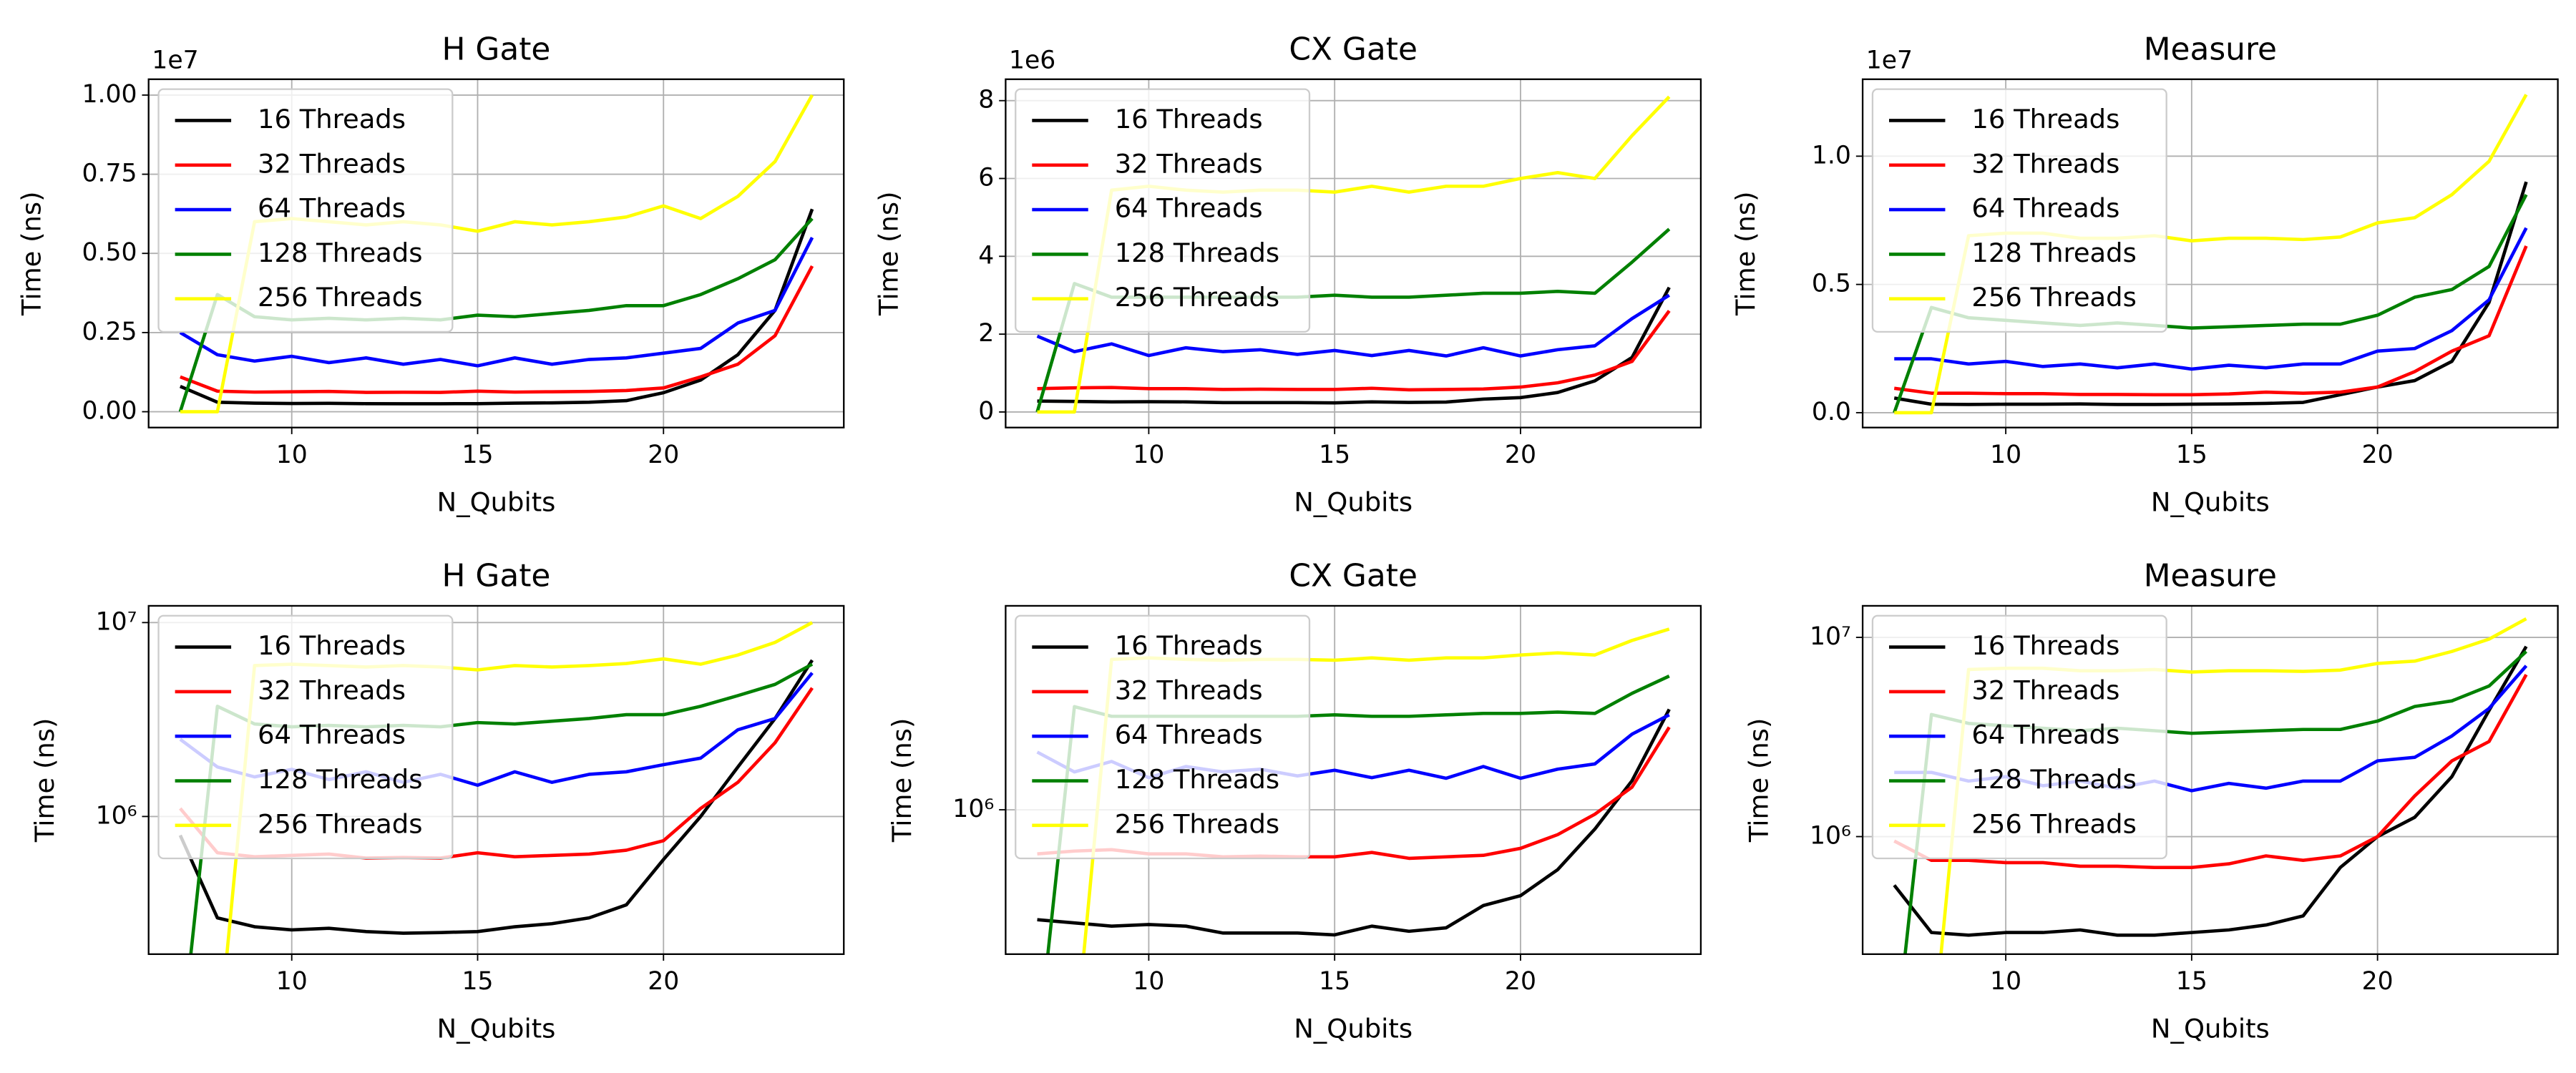 This screenshot has width=2576, height=1073. Describe the element at coordinates (986, 178) in the screenshot. I see `y-tick-label: 6` at that location.